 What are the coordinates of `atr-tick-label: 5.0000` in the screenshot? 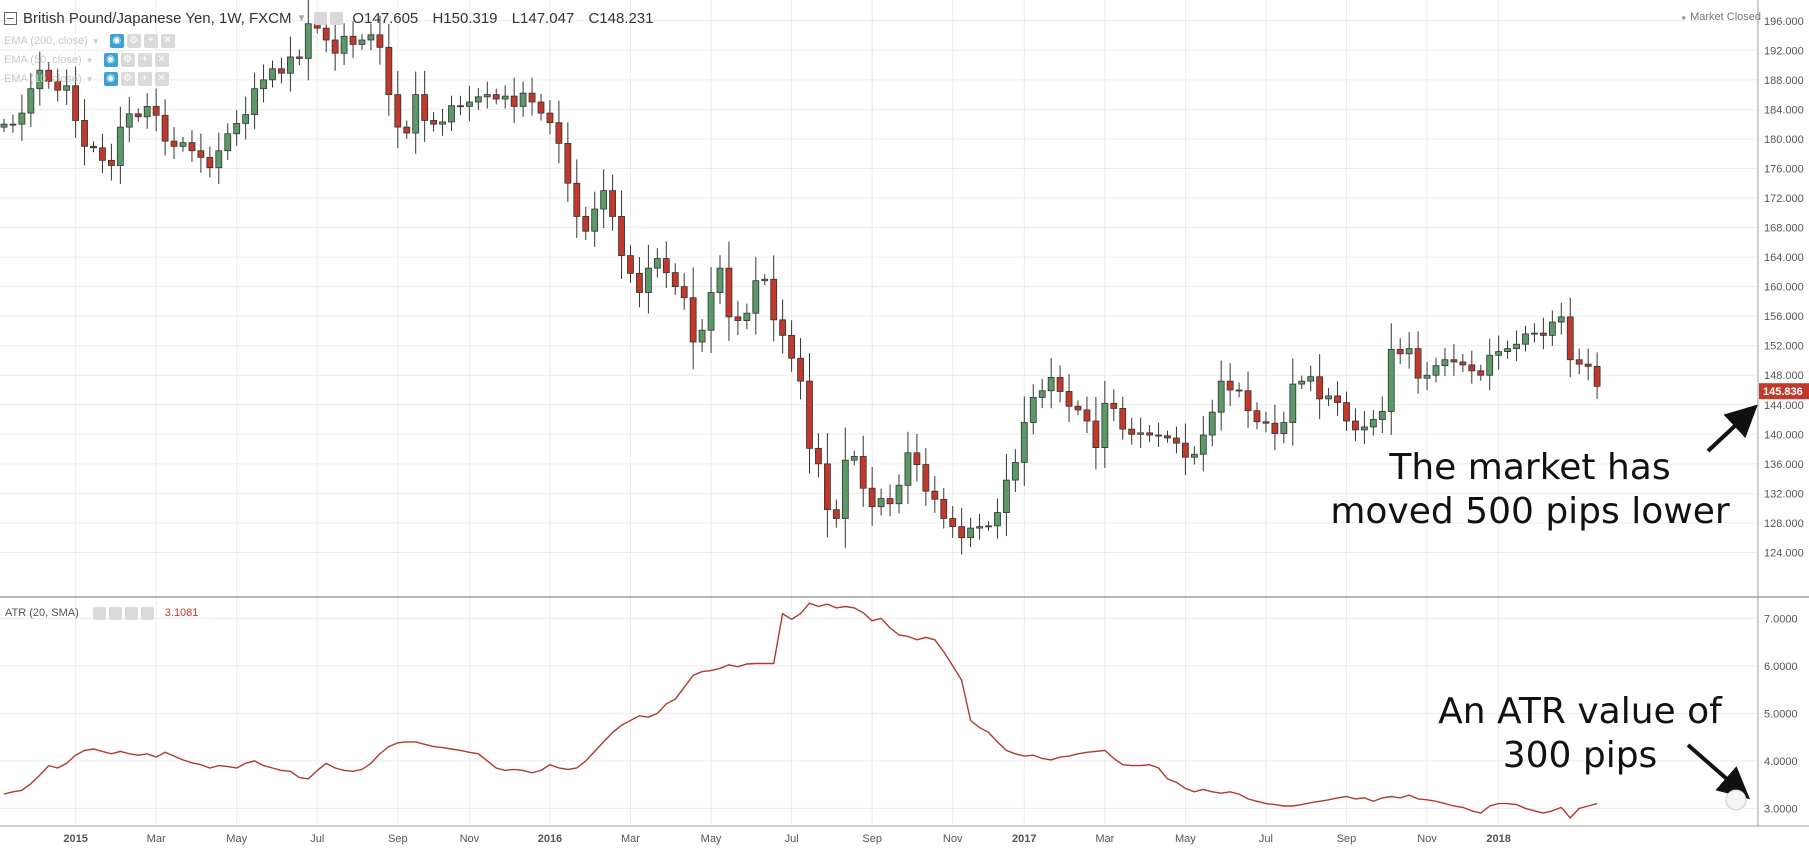 It's located at (1781, 714).